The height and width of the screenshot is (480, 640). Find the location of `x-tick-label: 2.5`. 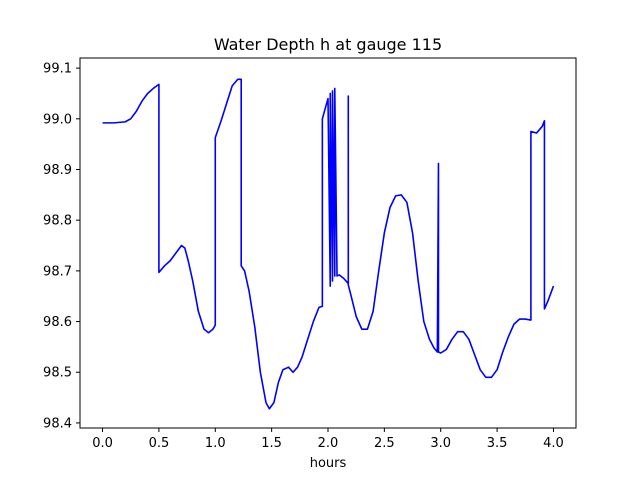

x-tick-label: 2.5 is located at coordinates (384, 443).